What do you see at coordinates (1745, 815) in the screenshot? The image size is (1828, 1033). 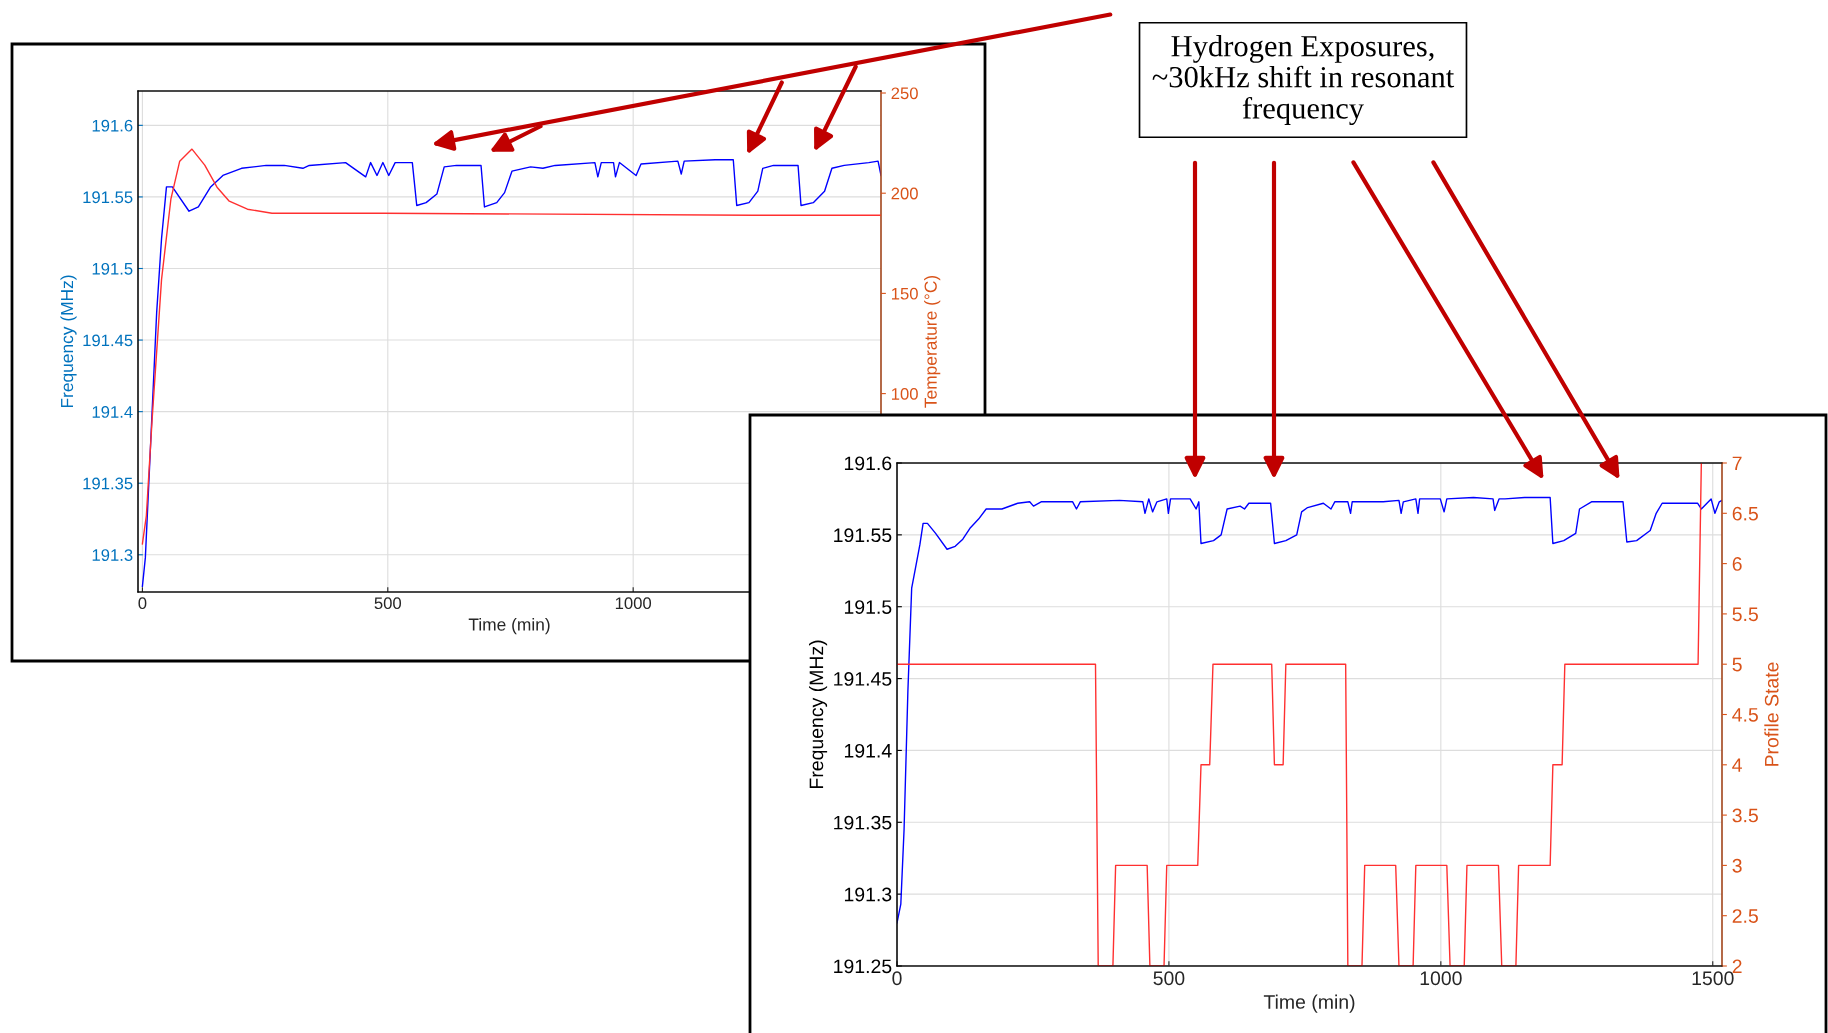 I see `y2-tick-label: 3.5` at bounding box center [1745, 815].